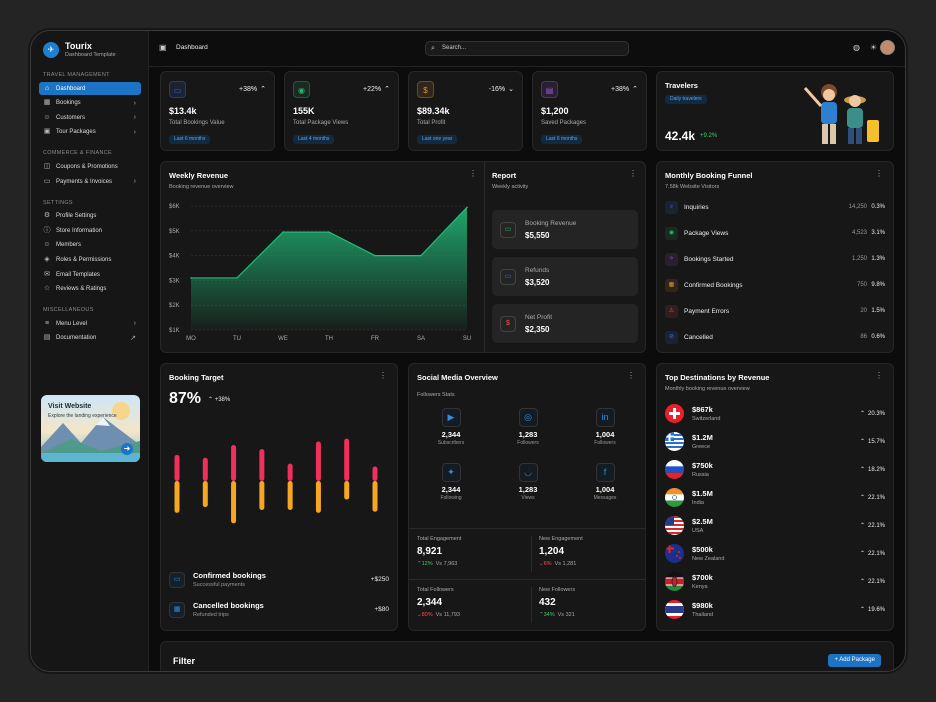 This screenshot has height=702, width=936. What do you see at coordinates (674, 525) in the screenshot?
I see `usa-flag-icon` at bounding box center [674, 525].